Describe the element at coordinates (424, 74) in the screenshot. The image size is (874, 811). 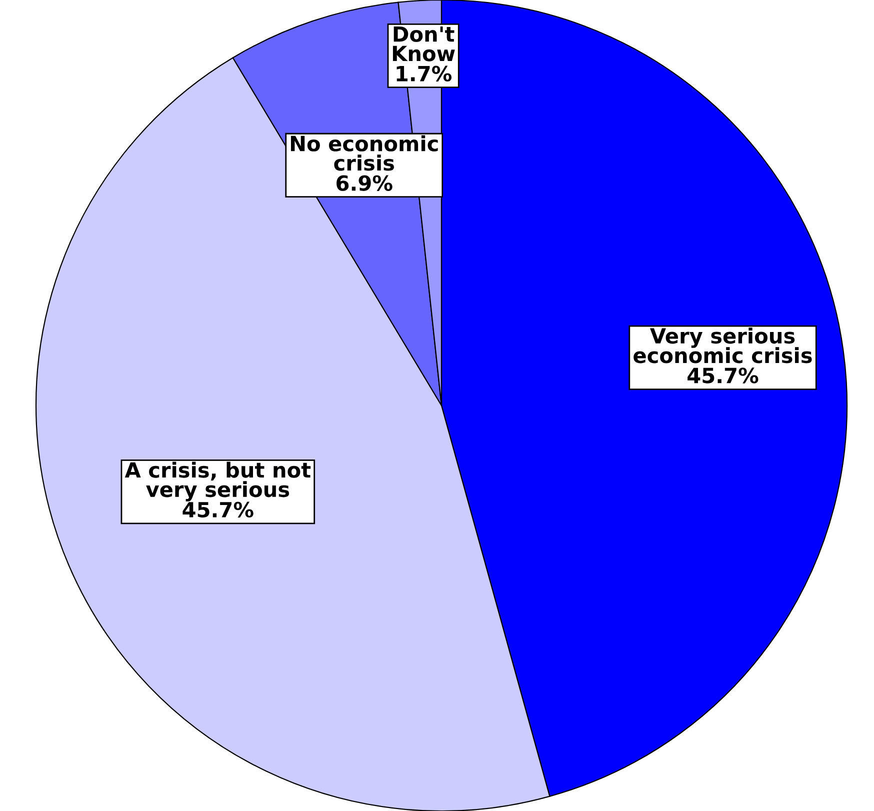
I see `data-label: 1.7%` at that location.